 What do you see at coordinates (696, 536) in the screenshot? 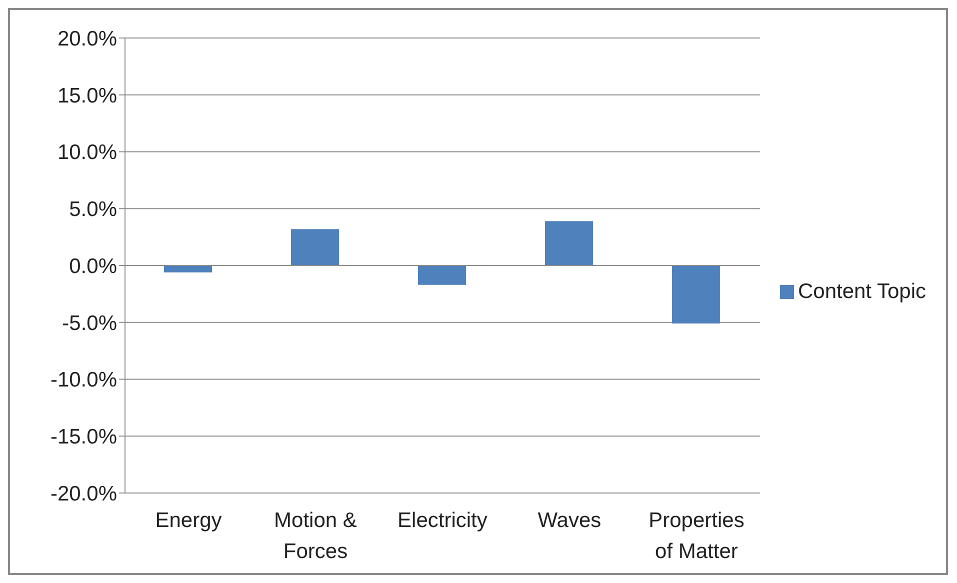
I see `x-tick-label: Properties of Matter` at bounding box center [696, 536].